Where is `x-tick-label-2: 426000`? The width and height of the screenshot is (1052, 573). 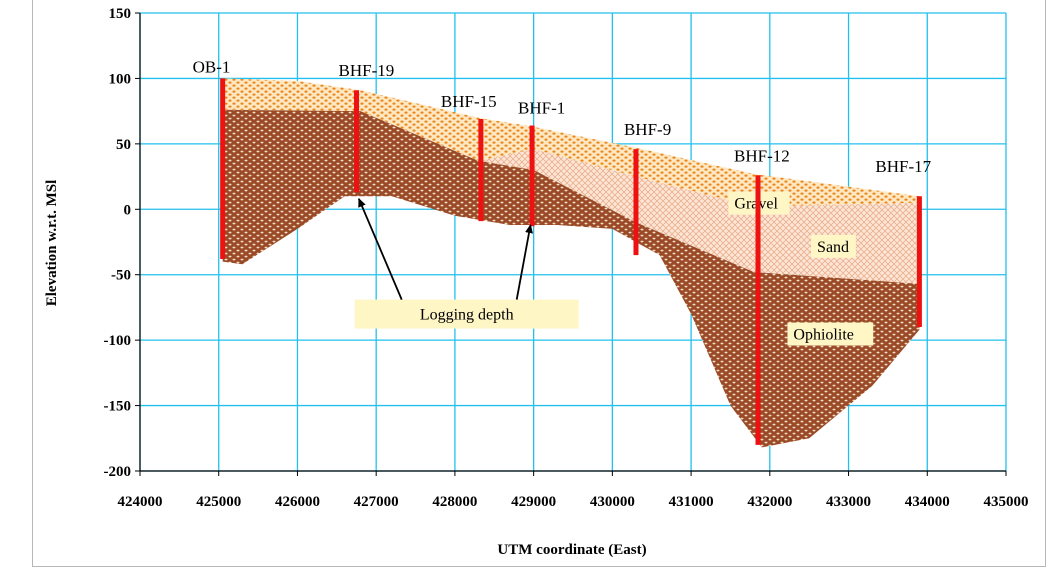
x-tick-label-2: 426000 is located at coordinates (297, 502).